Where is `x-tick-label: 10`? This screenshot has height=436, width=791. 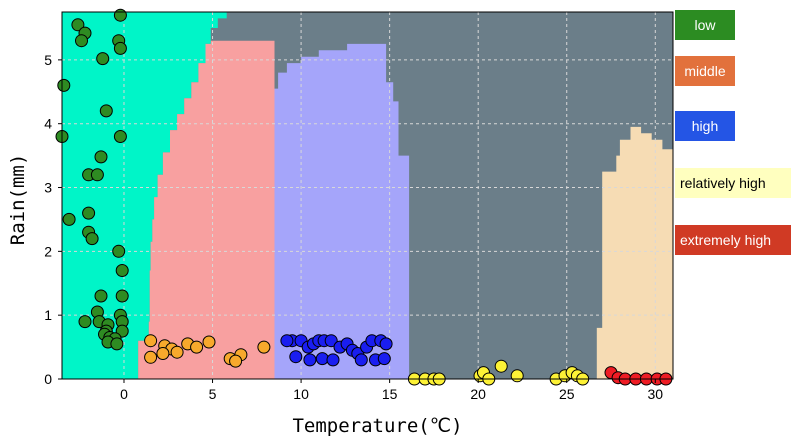 x-tick-label: 10 is located at coordinates (301, 394).